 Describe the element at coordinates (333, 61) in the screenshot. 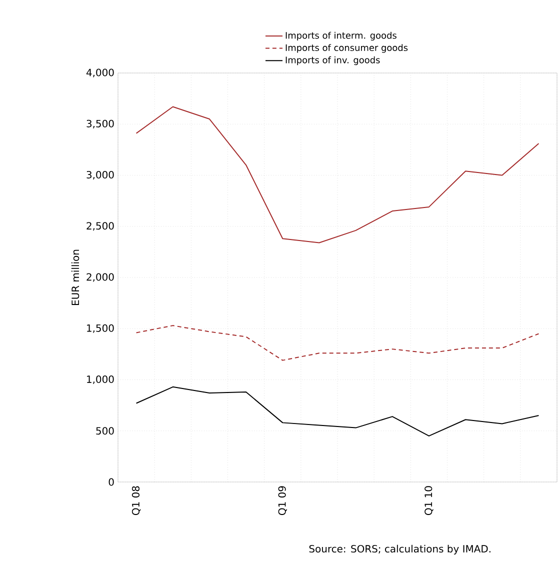

I see `legend-label: Imports of inv. goods` at that location.